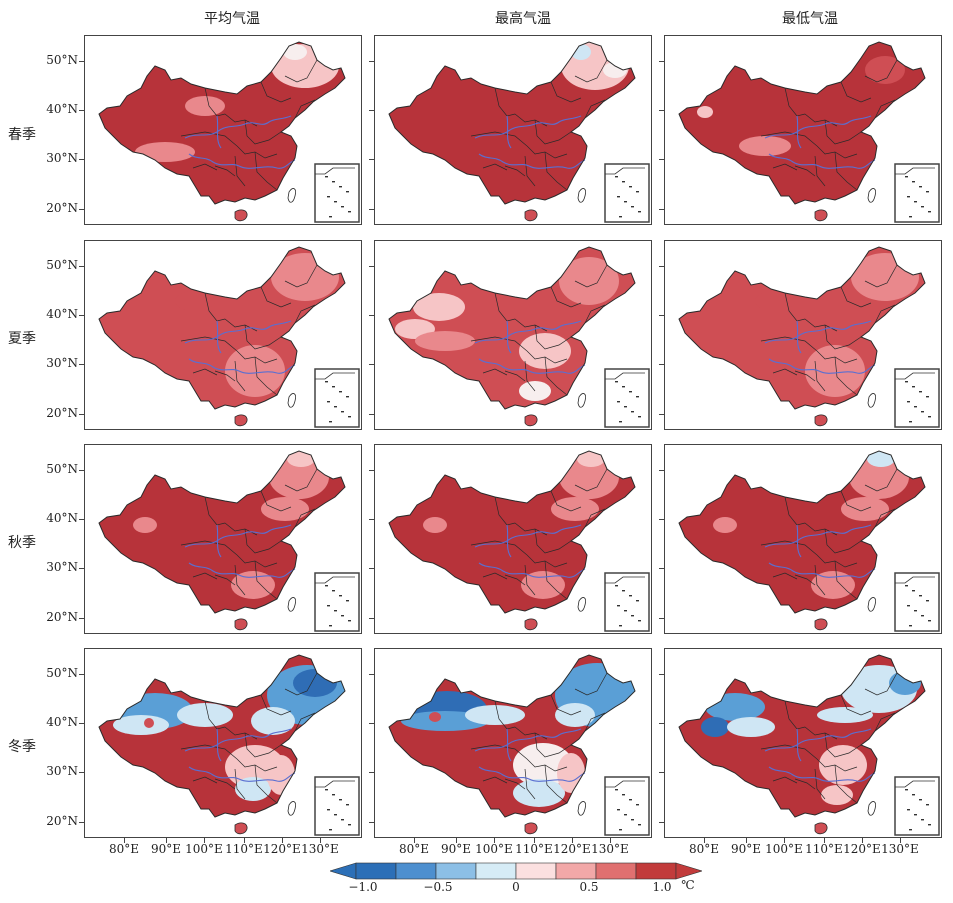 This screenshot has width=953, height=903. I want to click on longitude-label: 130°E, so click(320, 849).